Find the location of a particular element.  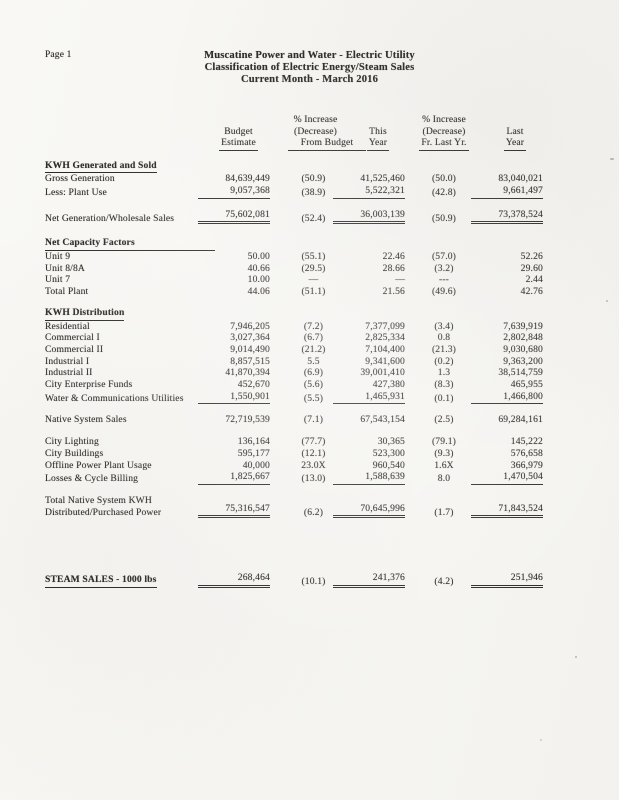

fr-last-yr-value-text: (3.2) is located at coordinates (444, 268).